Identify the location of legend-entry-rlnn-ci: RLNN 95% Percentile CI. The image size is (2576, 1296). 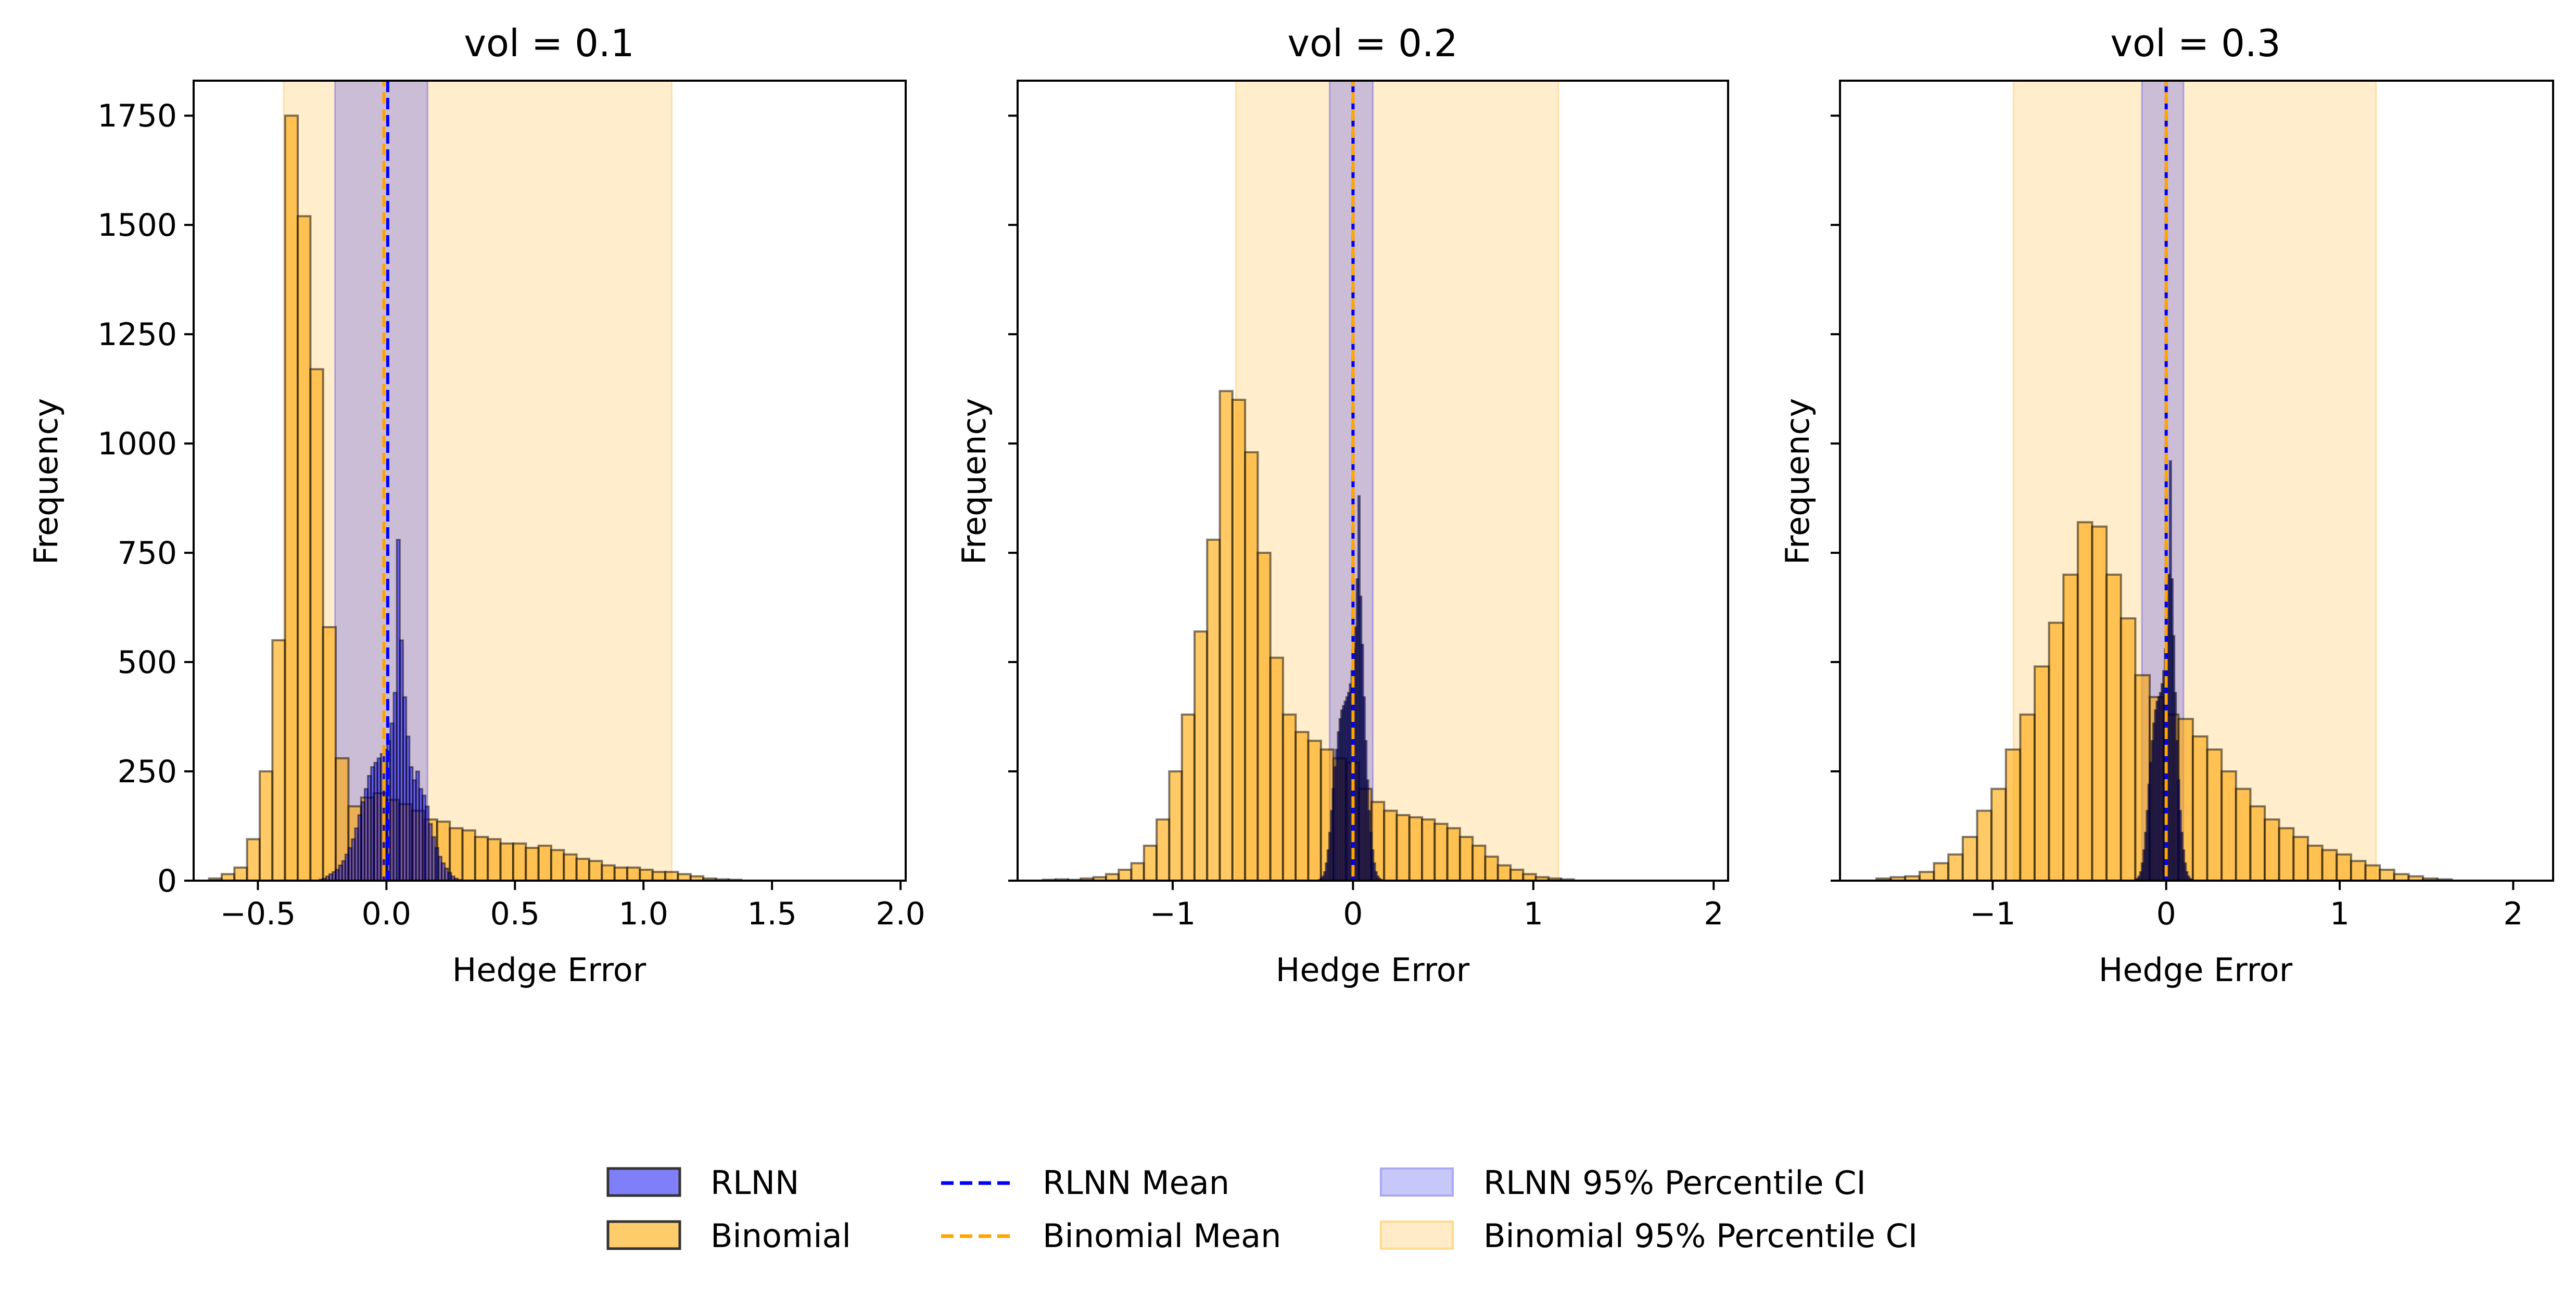
(1623, 1183).